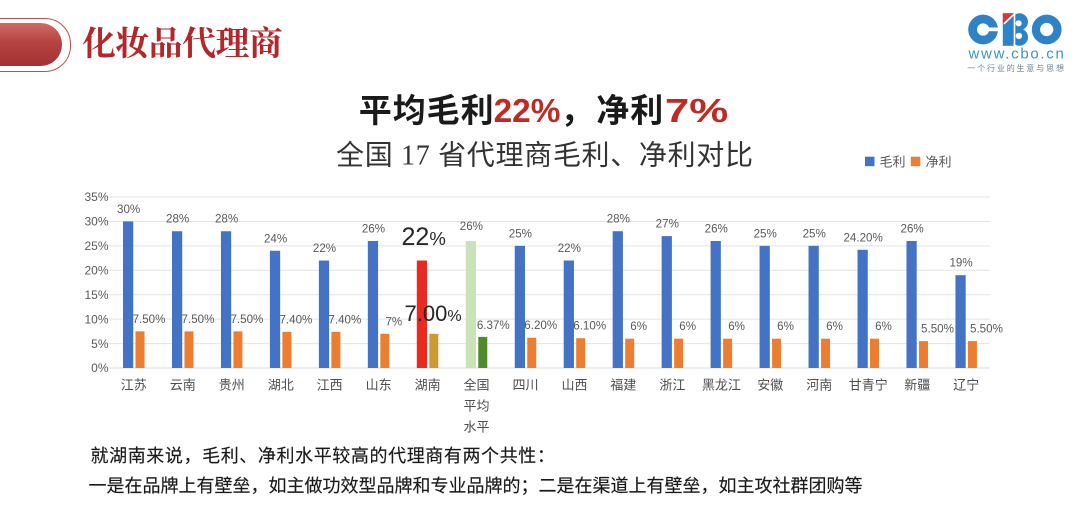 The height and width of the screenshot is (519, 1080). What do you see at coordinates (525, 384) in the screenshot?
I see `svg-text: 四川` at bounding box center [525, 384].